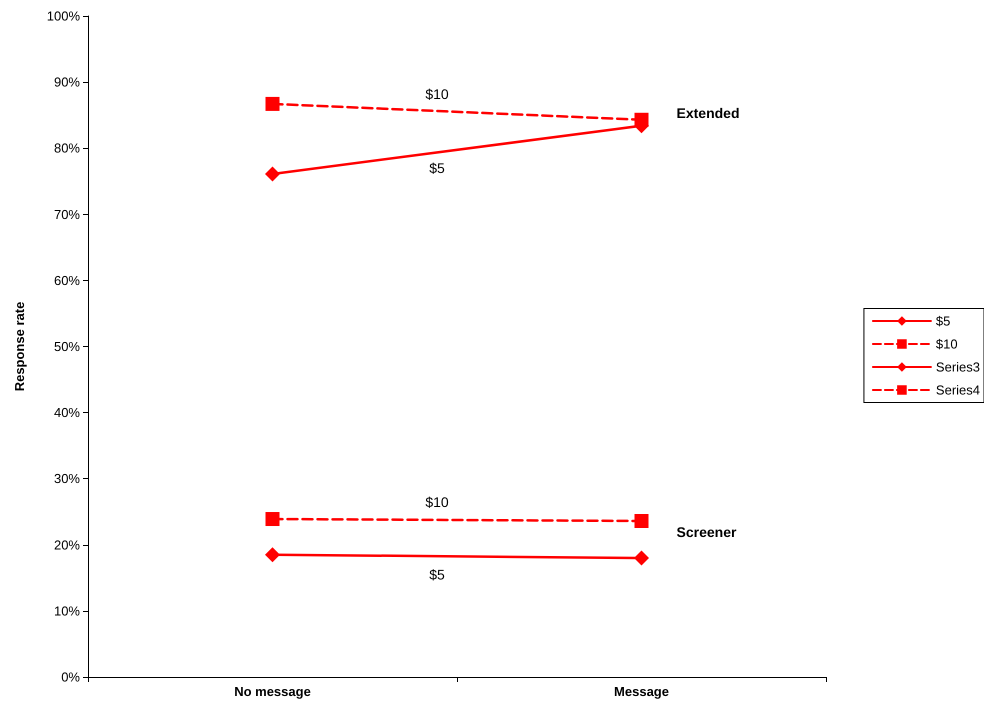  I want to click on legend-label: $5, so click(943, 321).